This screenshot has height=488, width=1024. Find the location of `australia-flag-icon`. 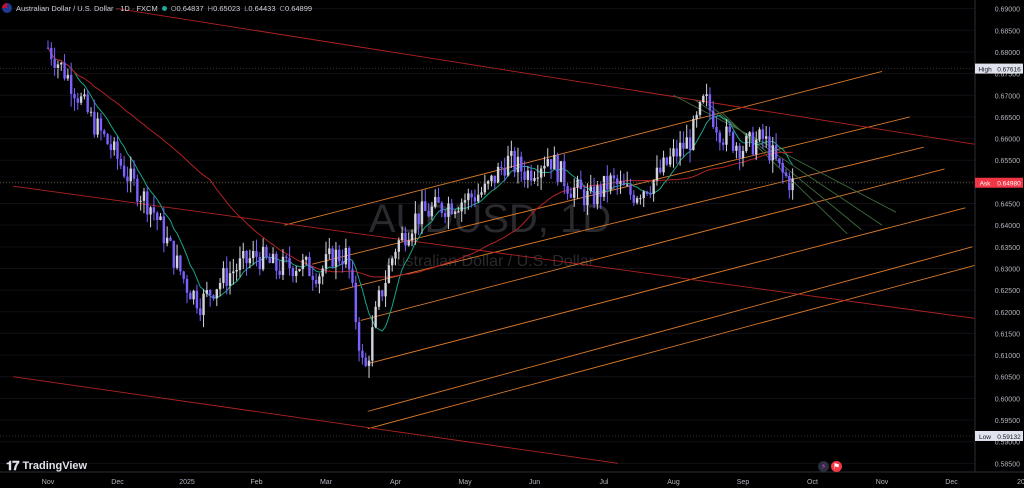

australia-flag-icon is located at coordinates (7, 8).